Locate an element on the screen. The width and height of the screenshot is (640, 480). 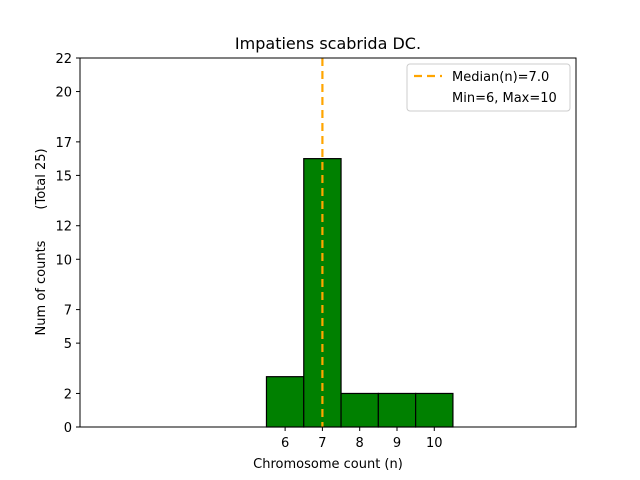
y-tick-label: 17 is located at coordinates (63, 143).